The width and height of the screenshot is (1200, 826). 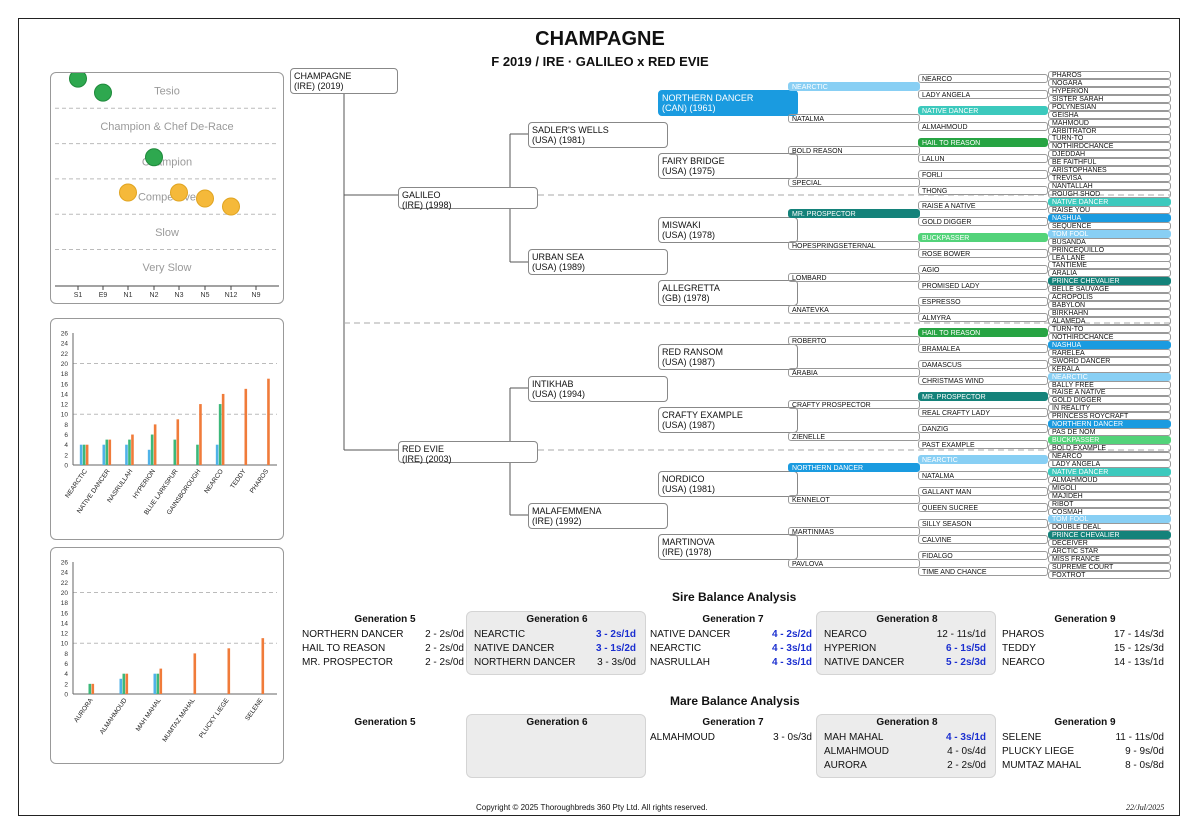 I want to click on balance-value: 11 - 11s/0d, so click(x=1139, y=737).